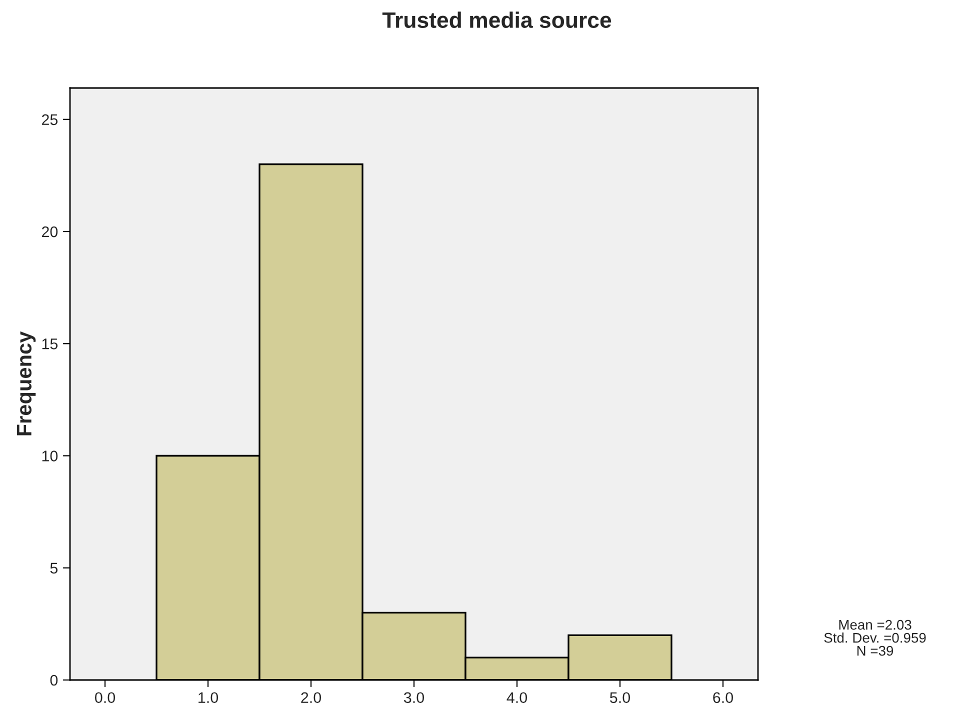 This screenshot has height=715, width=964. What do you see at coordinates (414, 698) in the screenshot?
I see `x-tick-label: 3.0` at bounding box center [414, 698].